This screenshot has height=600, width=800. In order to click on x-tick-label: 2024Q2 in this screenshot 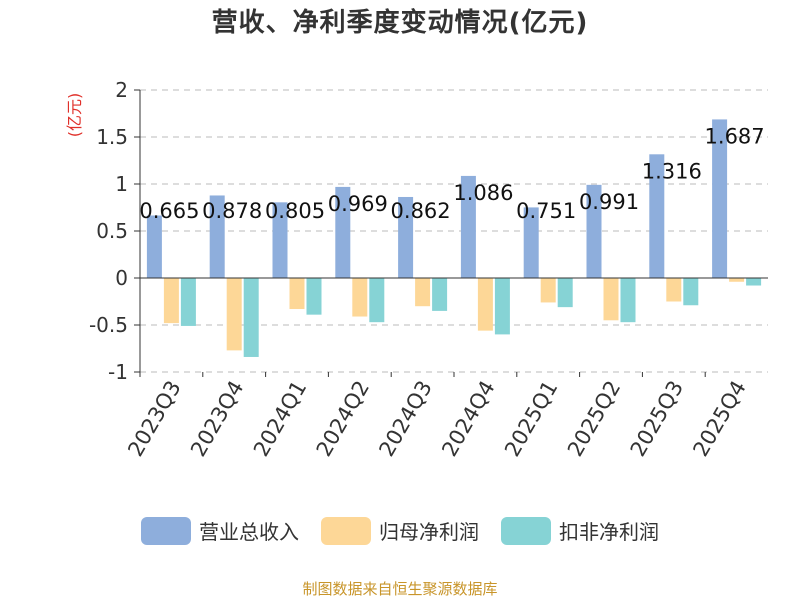, I will do `click(343, 419)`.